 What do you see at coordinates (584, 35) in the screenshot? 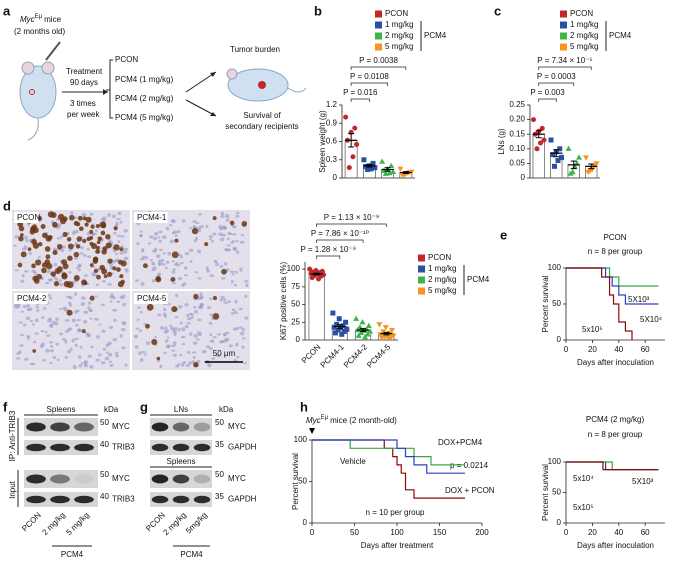
I see `legend-label: 2 mg/kg` at bounding box center [584, 35].